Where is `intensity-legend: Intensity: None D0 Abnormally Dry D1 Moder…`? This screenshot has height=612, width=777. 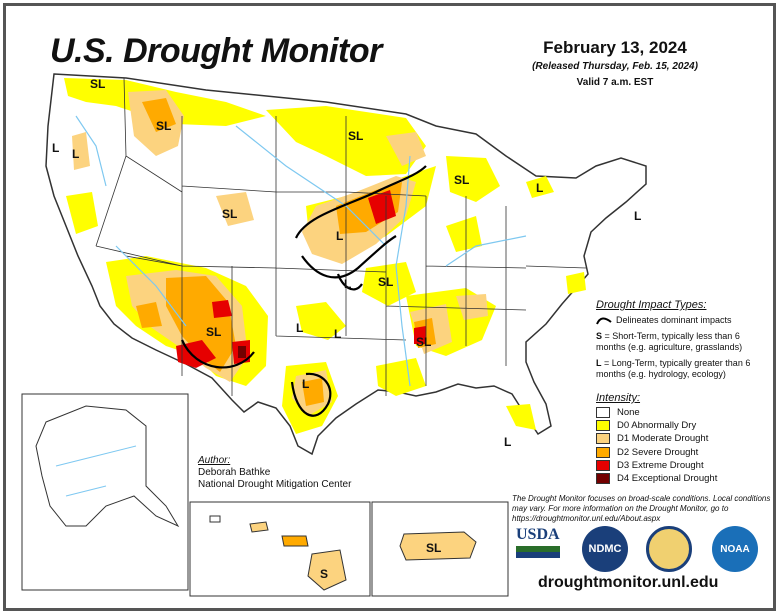
intensity-legend: Intensity: None D0 Abnormally Dry D1 Moder… is located at coordinates (683, 438).